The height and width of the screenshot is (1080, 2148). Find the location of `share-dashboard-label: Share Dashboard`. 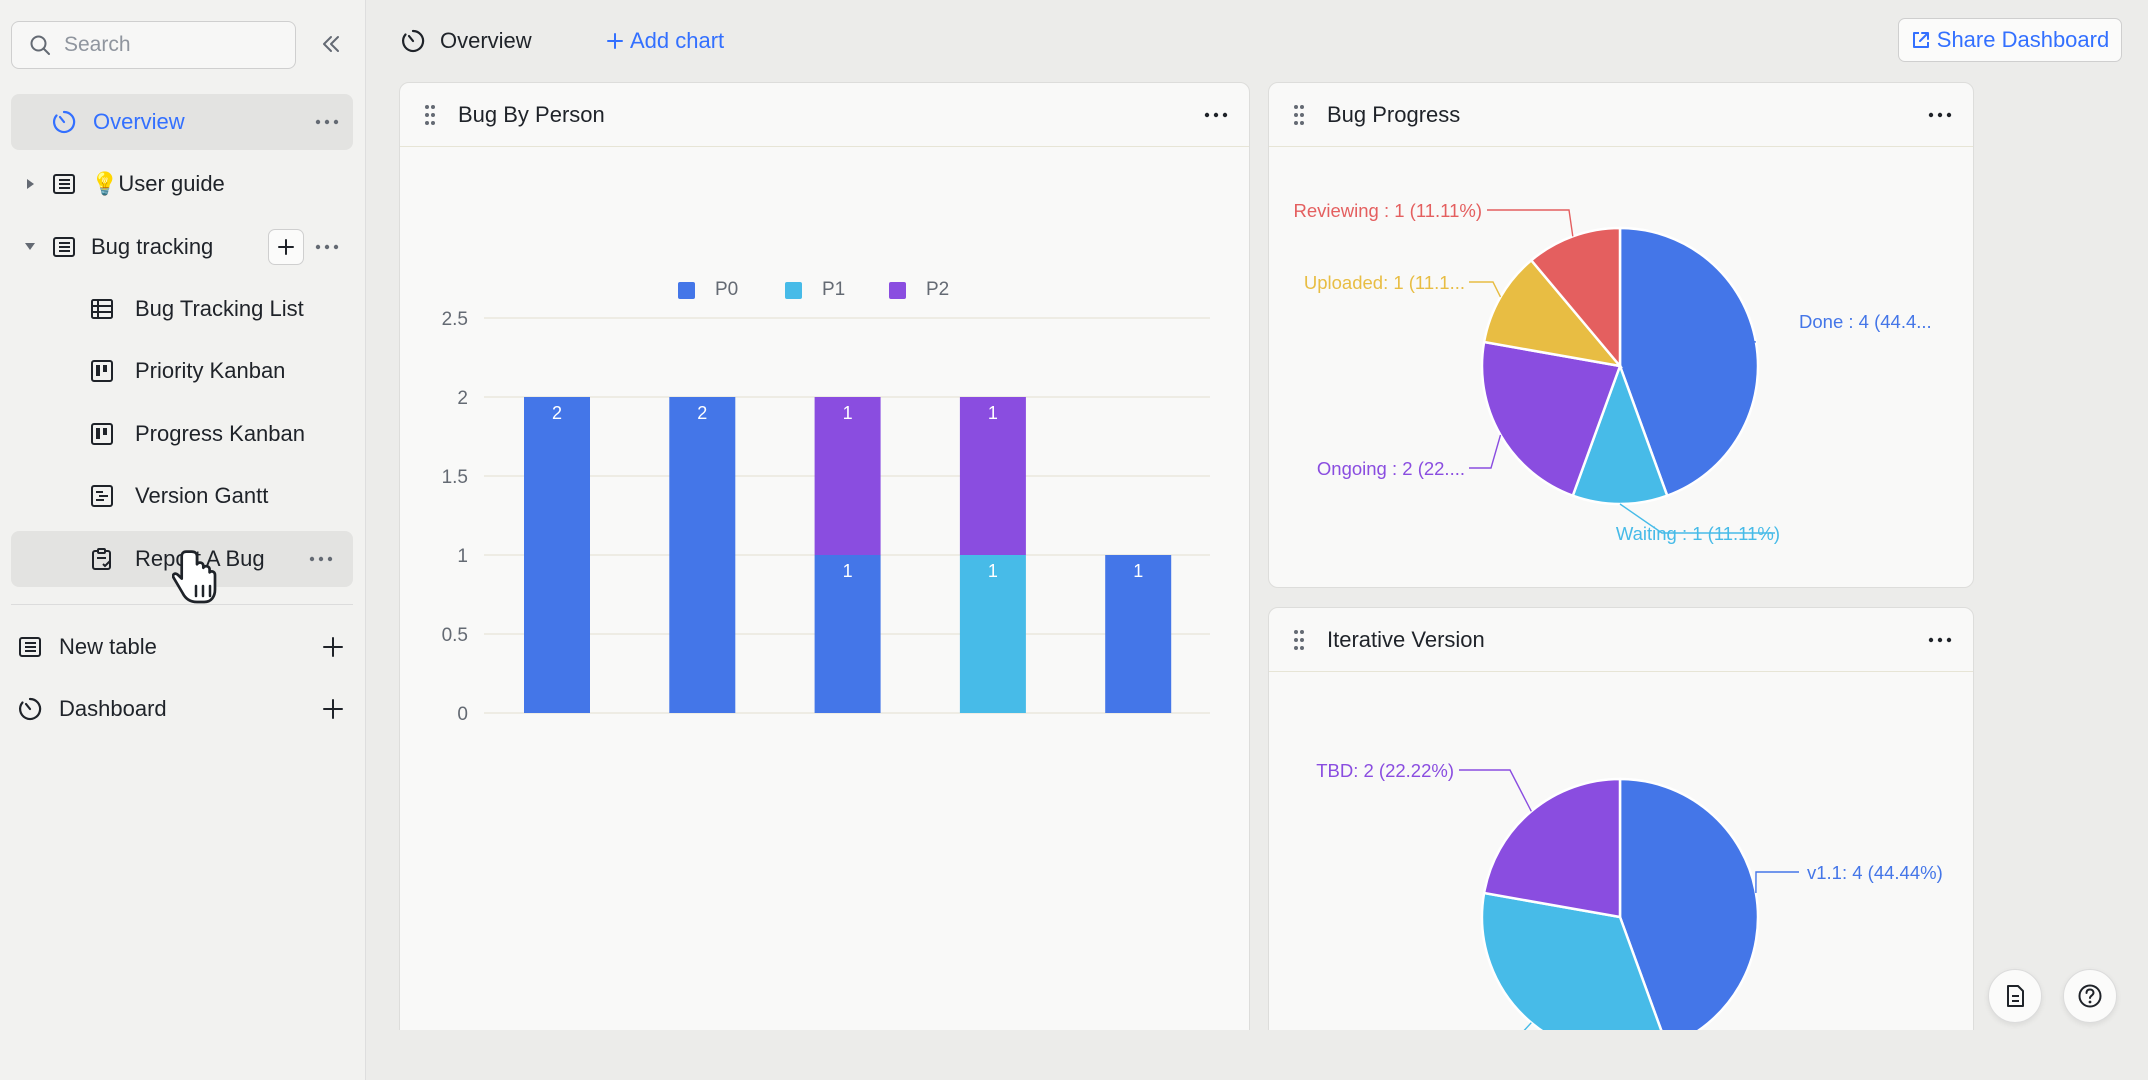

share-dashboard-label: Share Dashboard is located at coordinates (2023, 39).